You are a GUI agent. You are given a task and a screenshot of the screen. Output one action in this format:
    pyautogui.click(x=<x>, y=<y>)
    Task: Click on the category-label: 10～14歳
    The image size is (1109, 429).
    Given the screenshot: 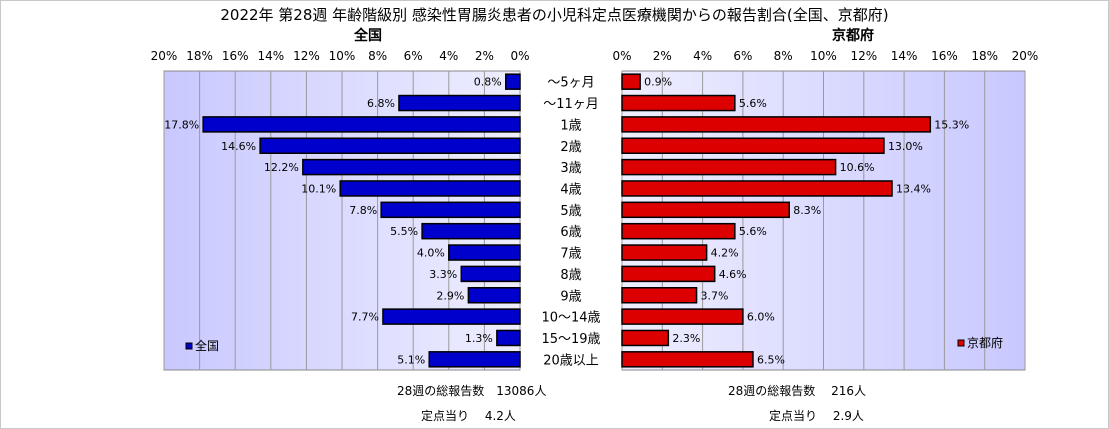 What is the action you would take?
    pyautogui.click(x=570, y=318)
    